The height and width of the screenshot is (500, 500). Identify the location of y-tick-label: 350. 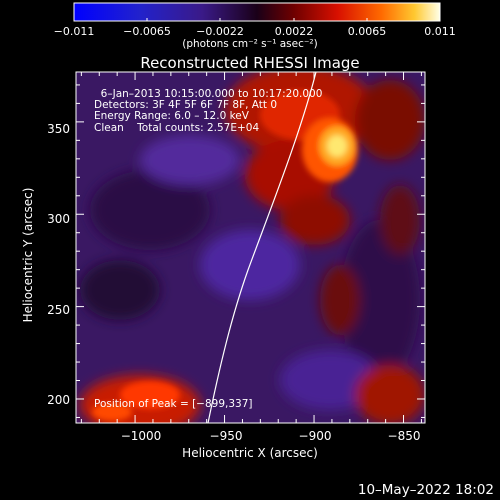
(58, 129).